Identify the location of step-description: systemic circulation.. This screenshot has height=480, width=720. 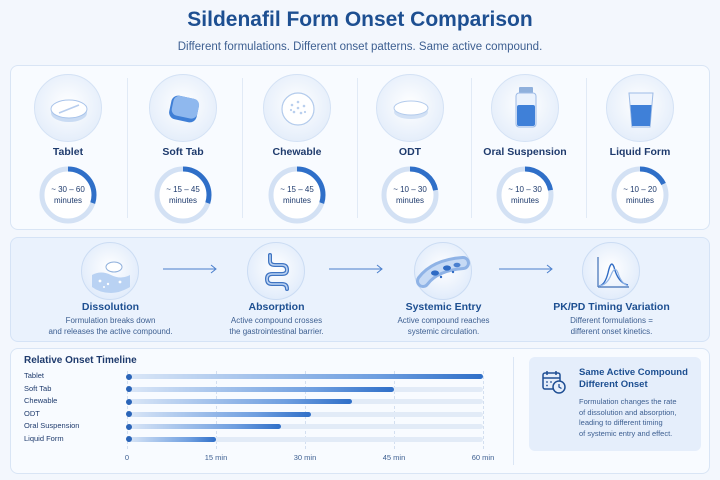
(443, 331).